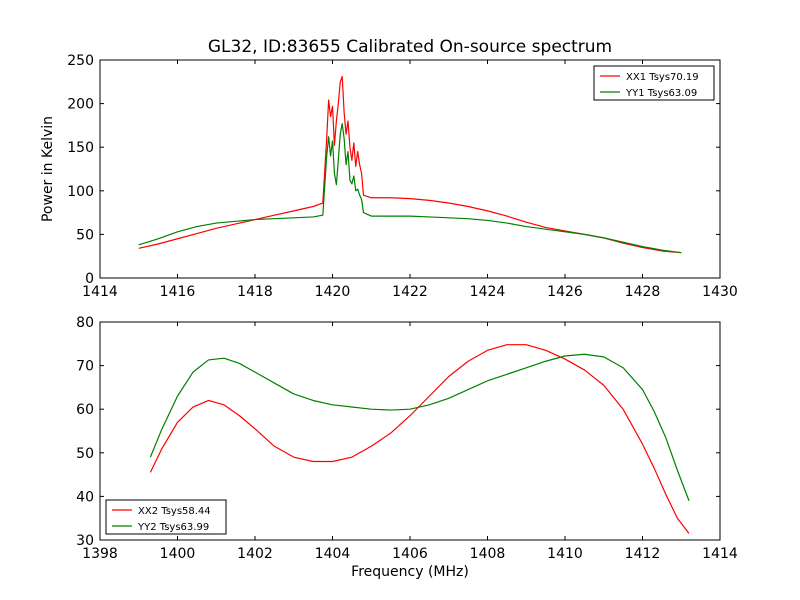 This screenshot has height=600, width=800. Describe the element at coordinates (333, 292) in the screenshot. I see `x-tick-label: 1420` at that location.